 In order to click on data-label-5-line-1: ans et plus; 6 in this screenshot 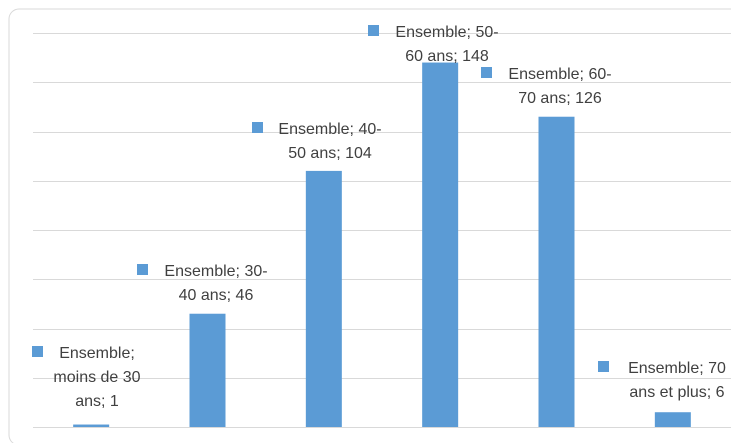, I will do `click(676, 392)`.